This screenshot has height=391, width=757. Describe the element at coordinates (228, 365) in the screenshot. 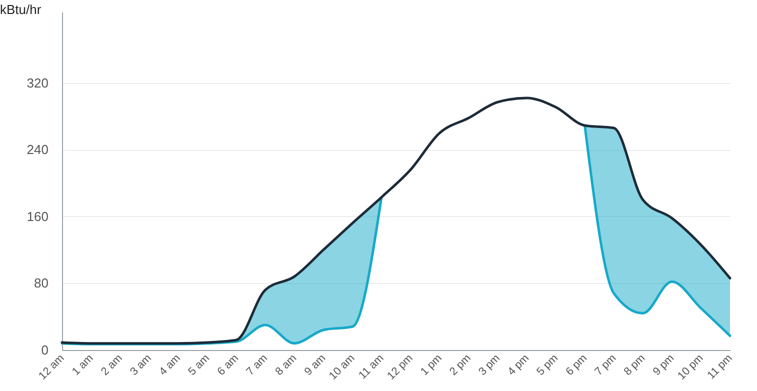

I see `x-tick-label: 6 am` at that location.